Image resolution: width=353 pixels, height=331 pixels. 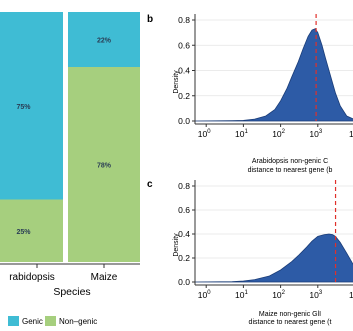 I want to click on x-axis-title-line2: distance to nearest gene (t, so click(x=290, y=322).